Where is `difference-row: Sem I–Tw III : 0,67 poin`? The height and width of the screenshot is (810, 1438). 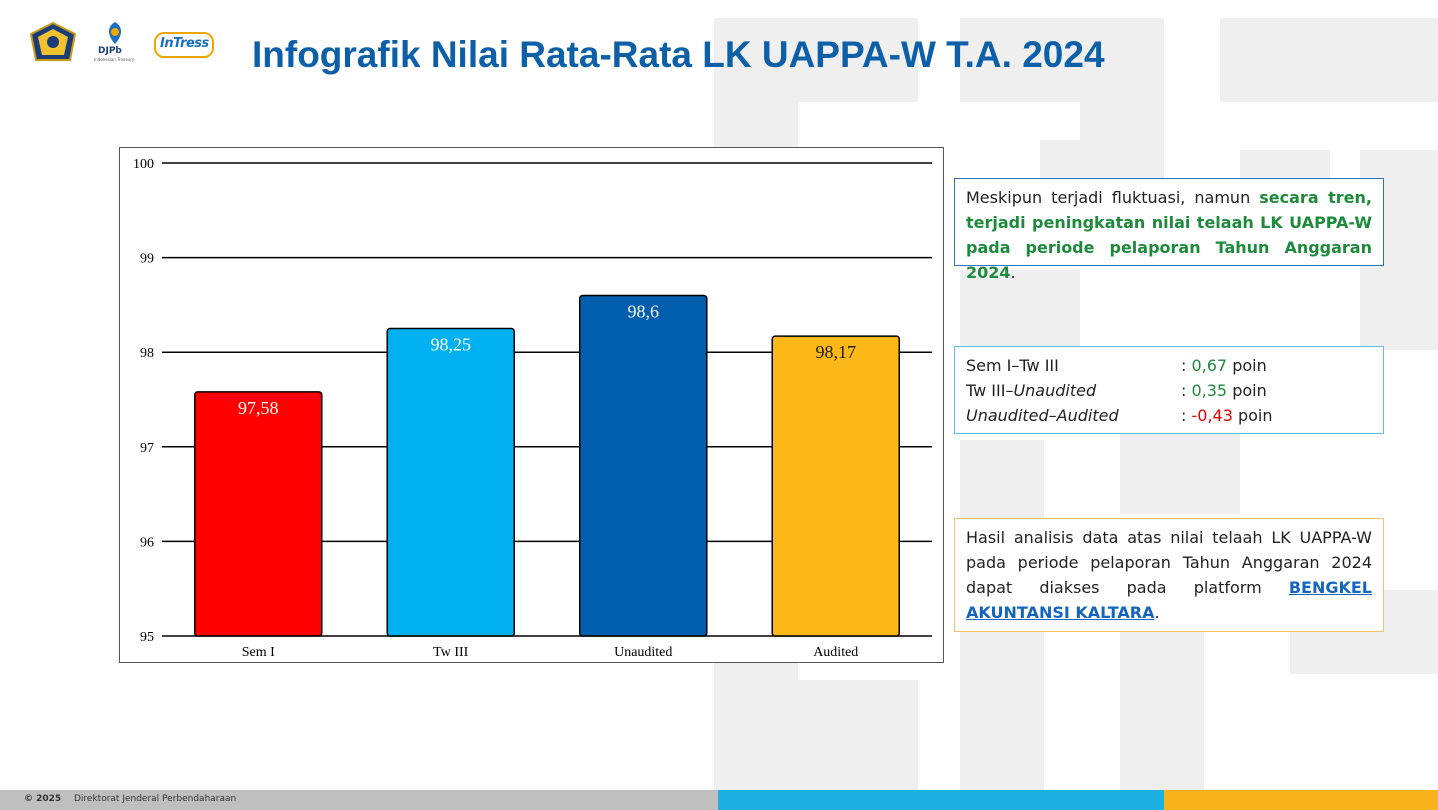
difference-row: Sem I–Tw III : 0,67 poin is located at coordinates (1169, 365).